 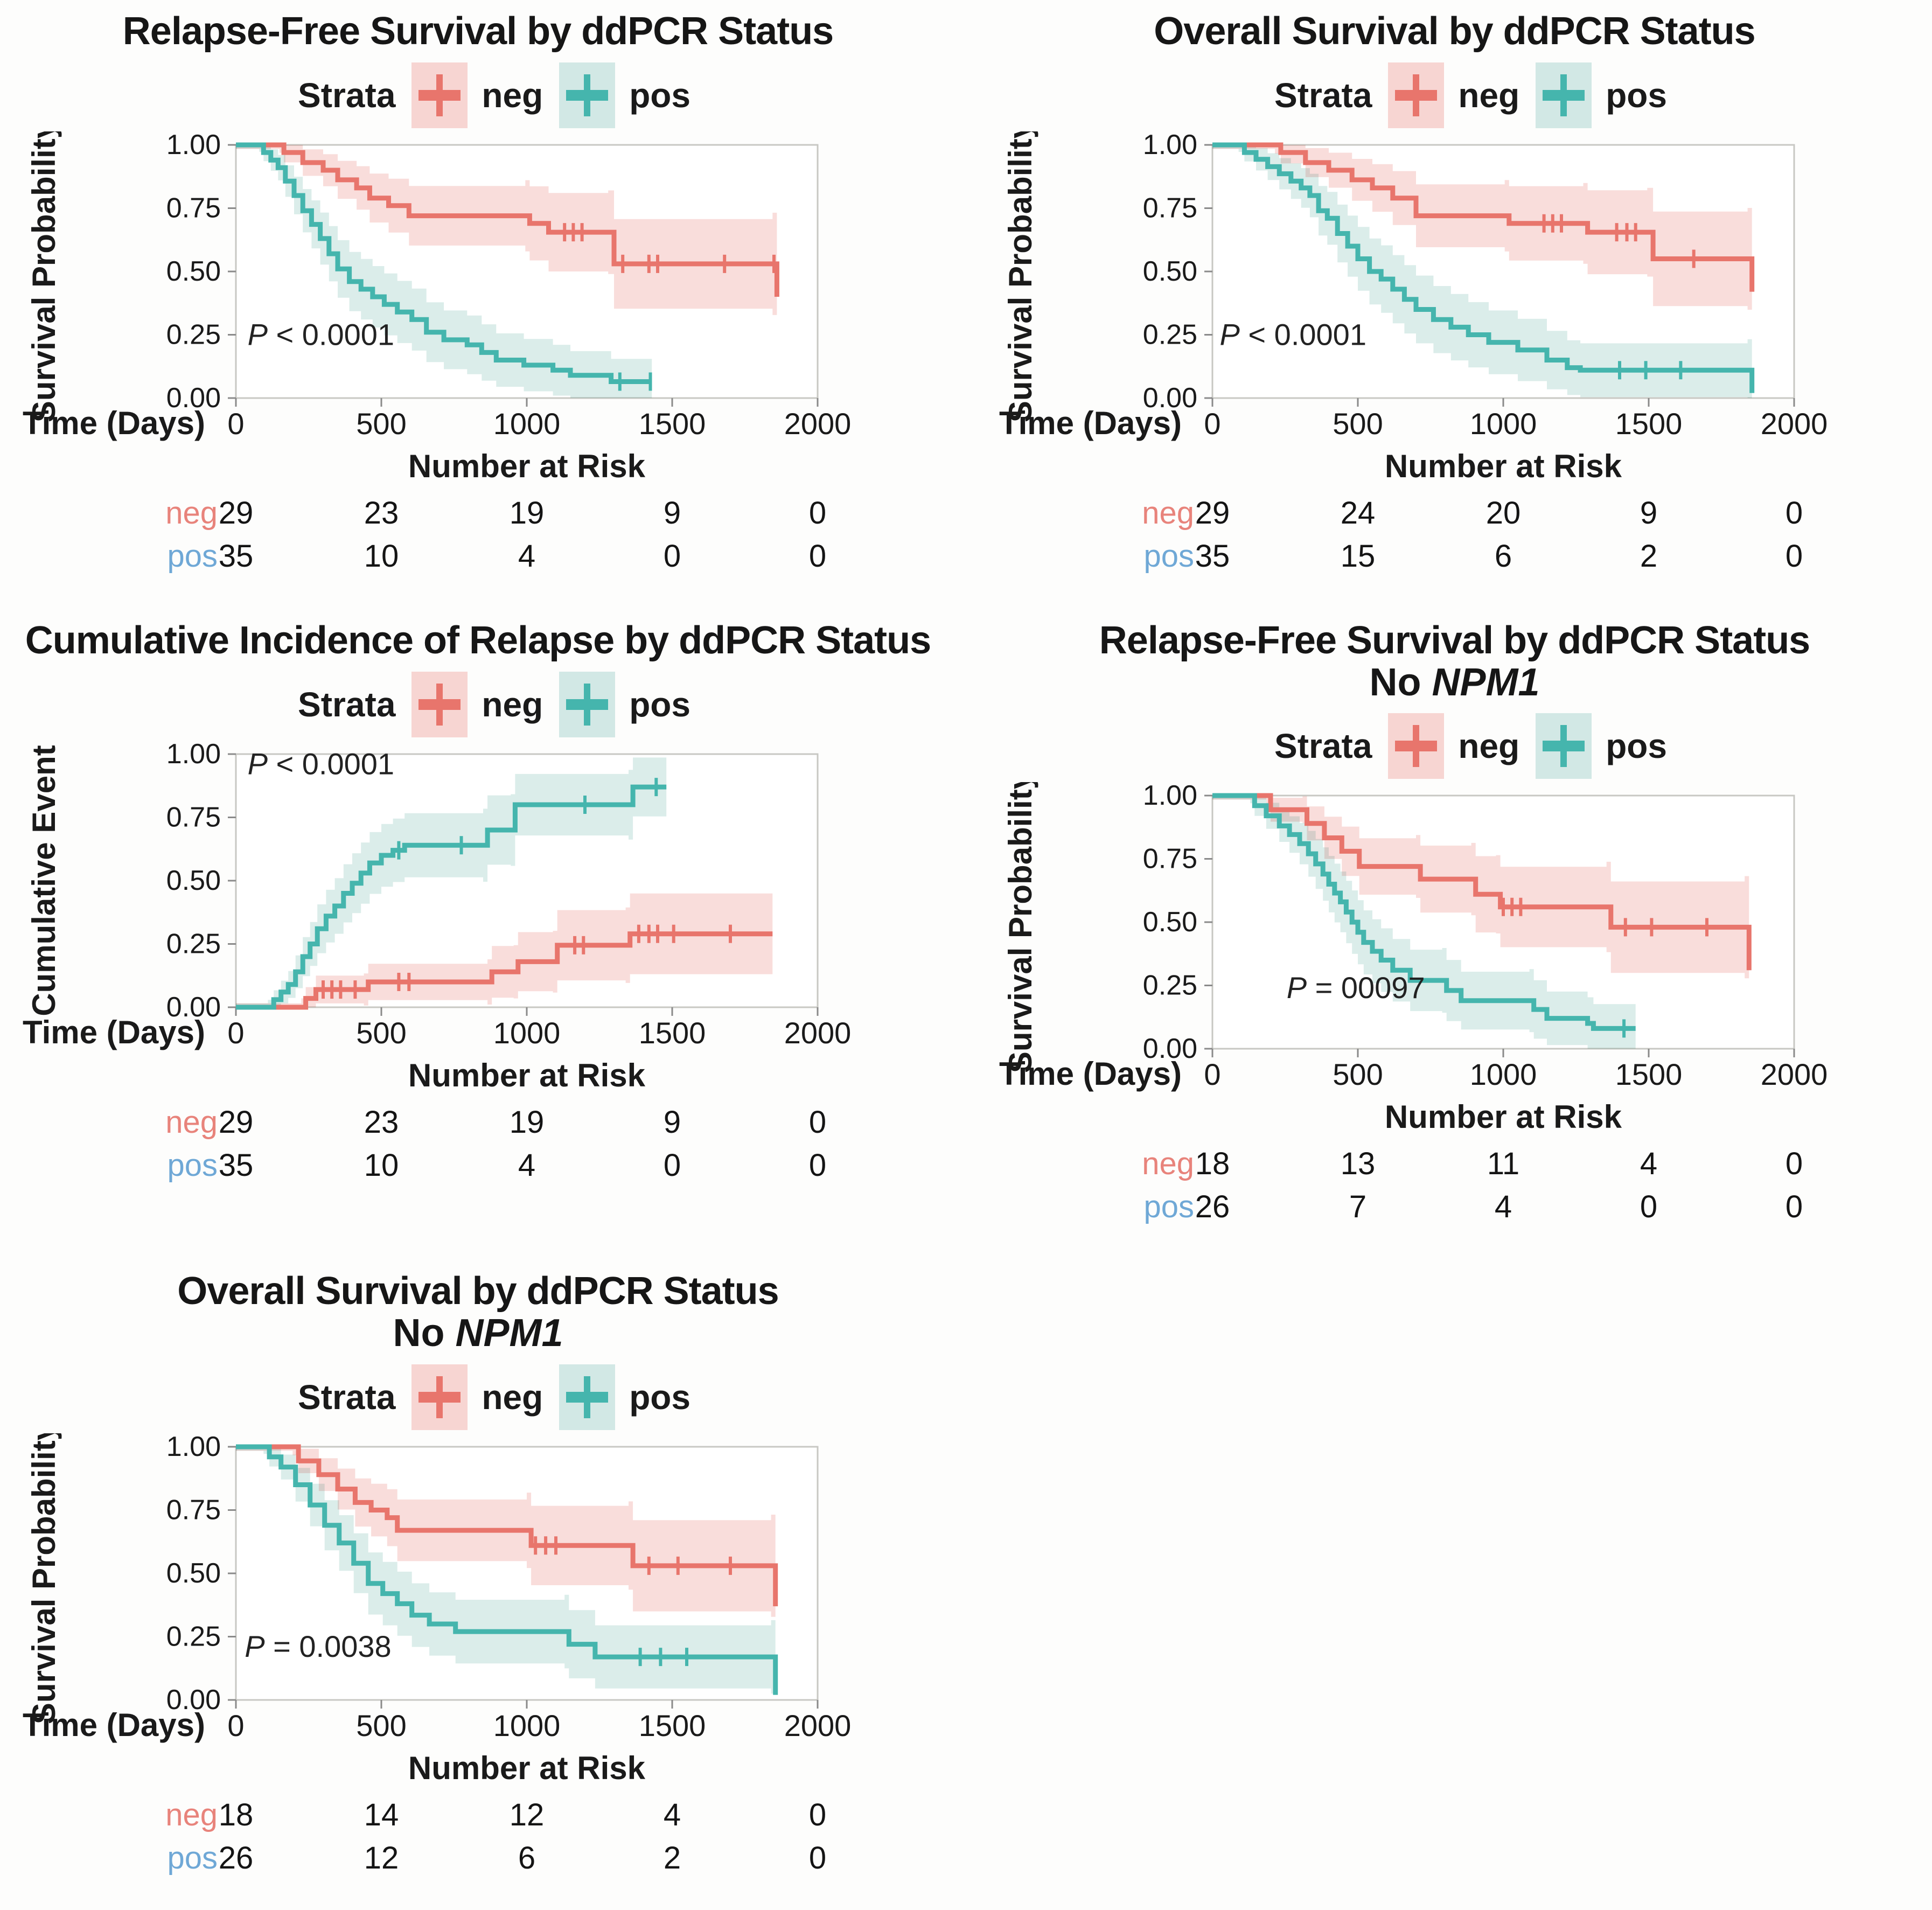 What do you see at coordinates (235, 1858) in the screenshot?
I see `risk-value: 26` at bounding box center [235, 1858].